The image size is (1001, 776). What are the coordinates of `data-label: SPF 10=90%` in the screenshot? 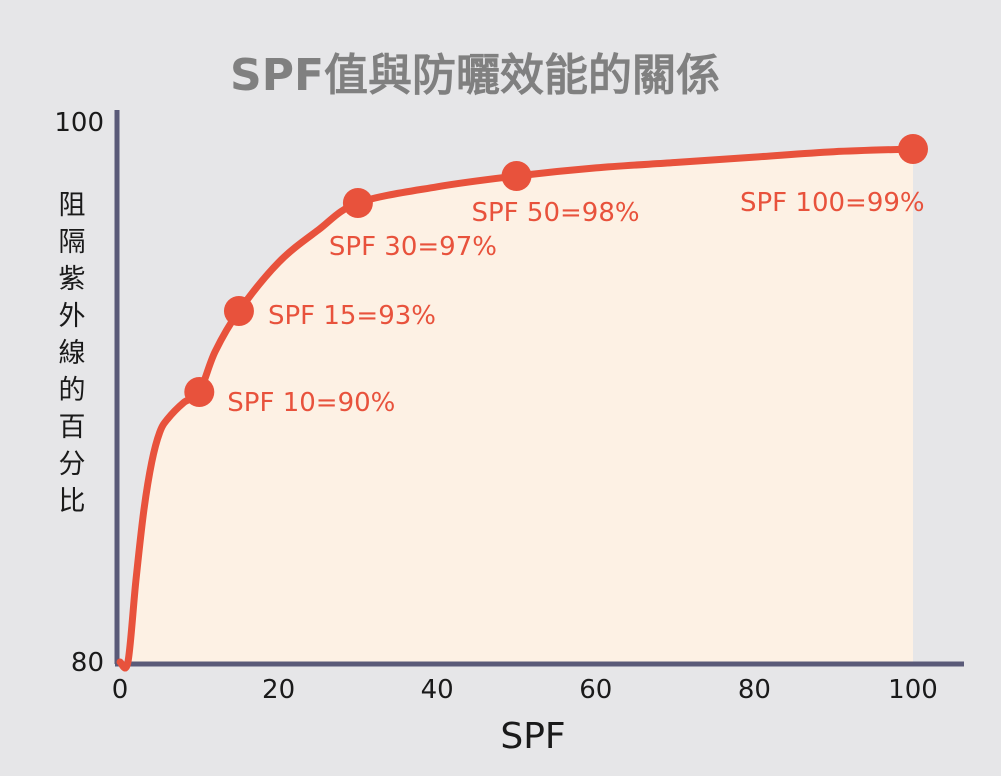 It's located at (311, 403).